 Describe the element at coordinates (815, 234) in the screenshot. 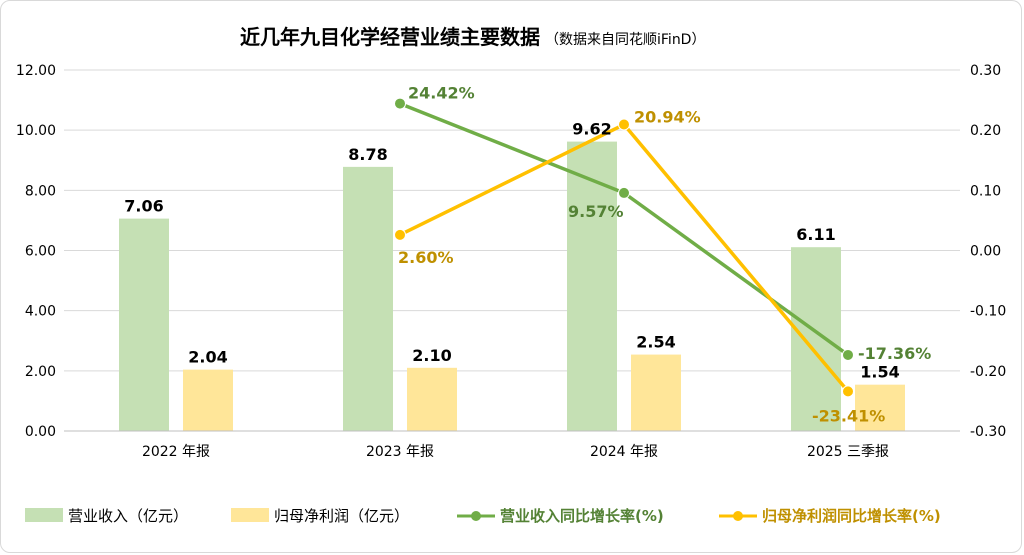

I see `bar-data-label: 6.11` at that location.